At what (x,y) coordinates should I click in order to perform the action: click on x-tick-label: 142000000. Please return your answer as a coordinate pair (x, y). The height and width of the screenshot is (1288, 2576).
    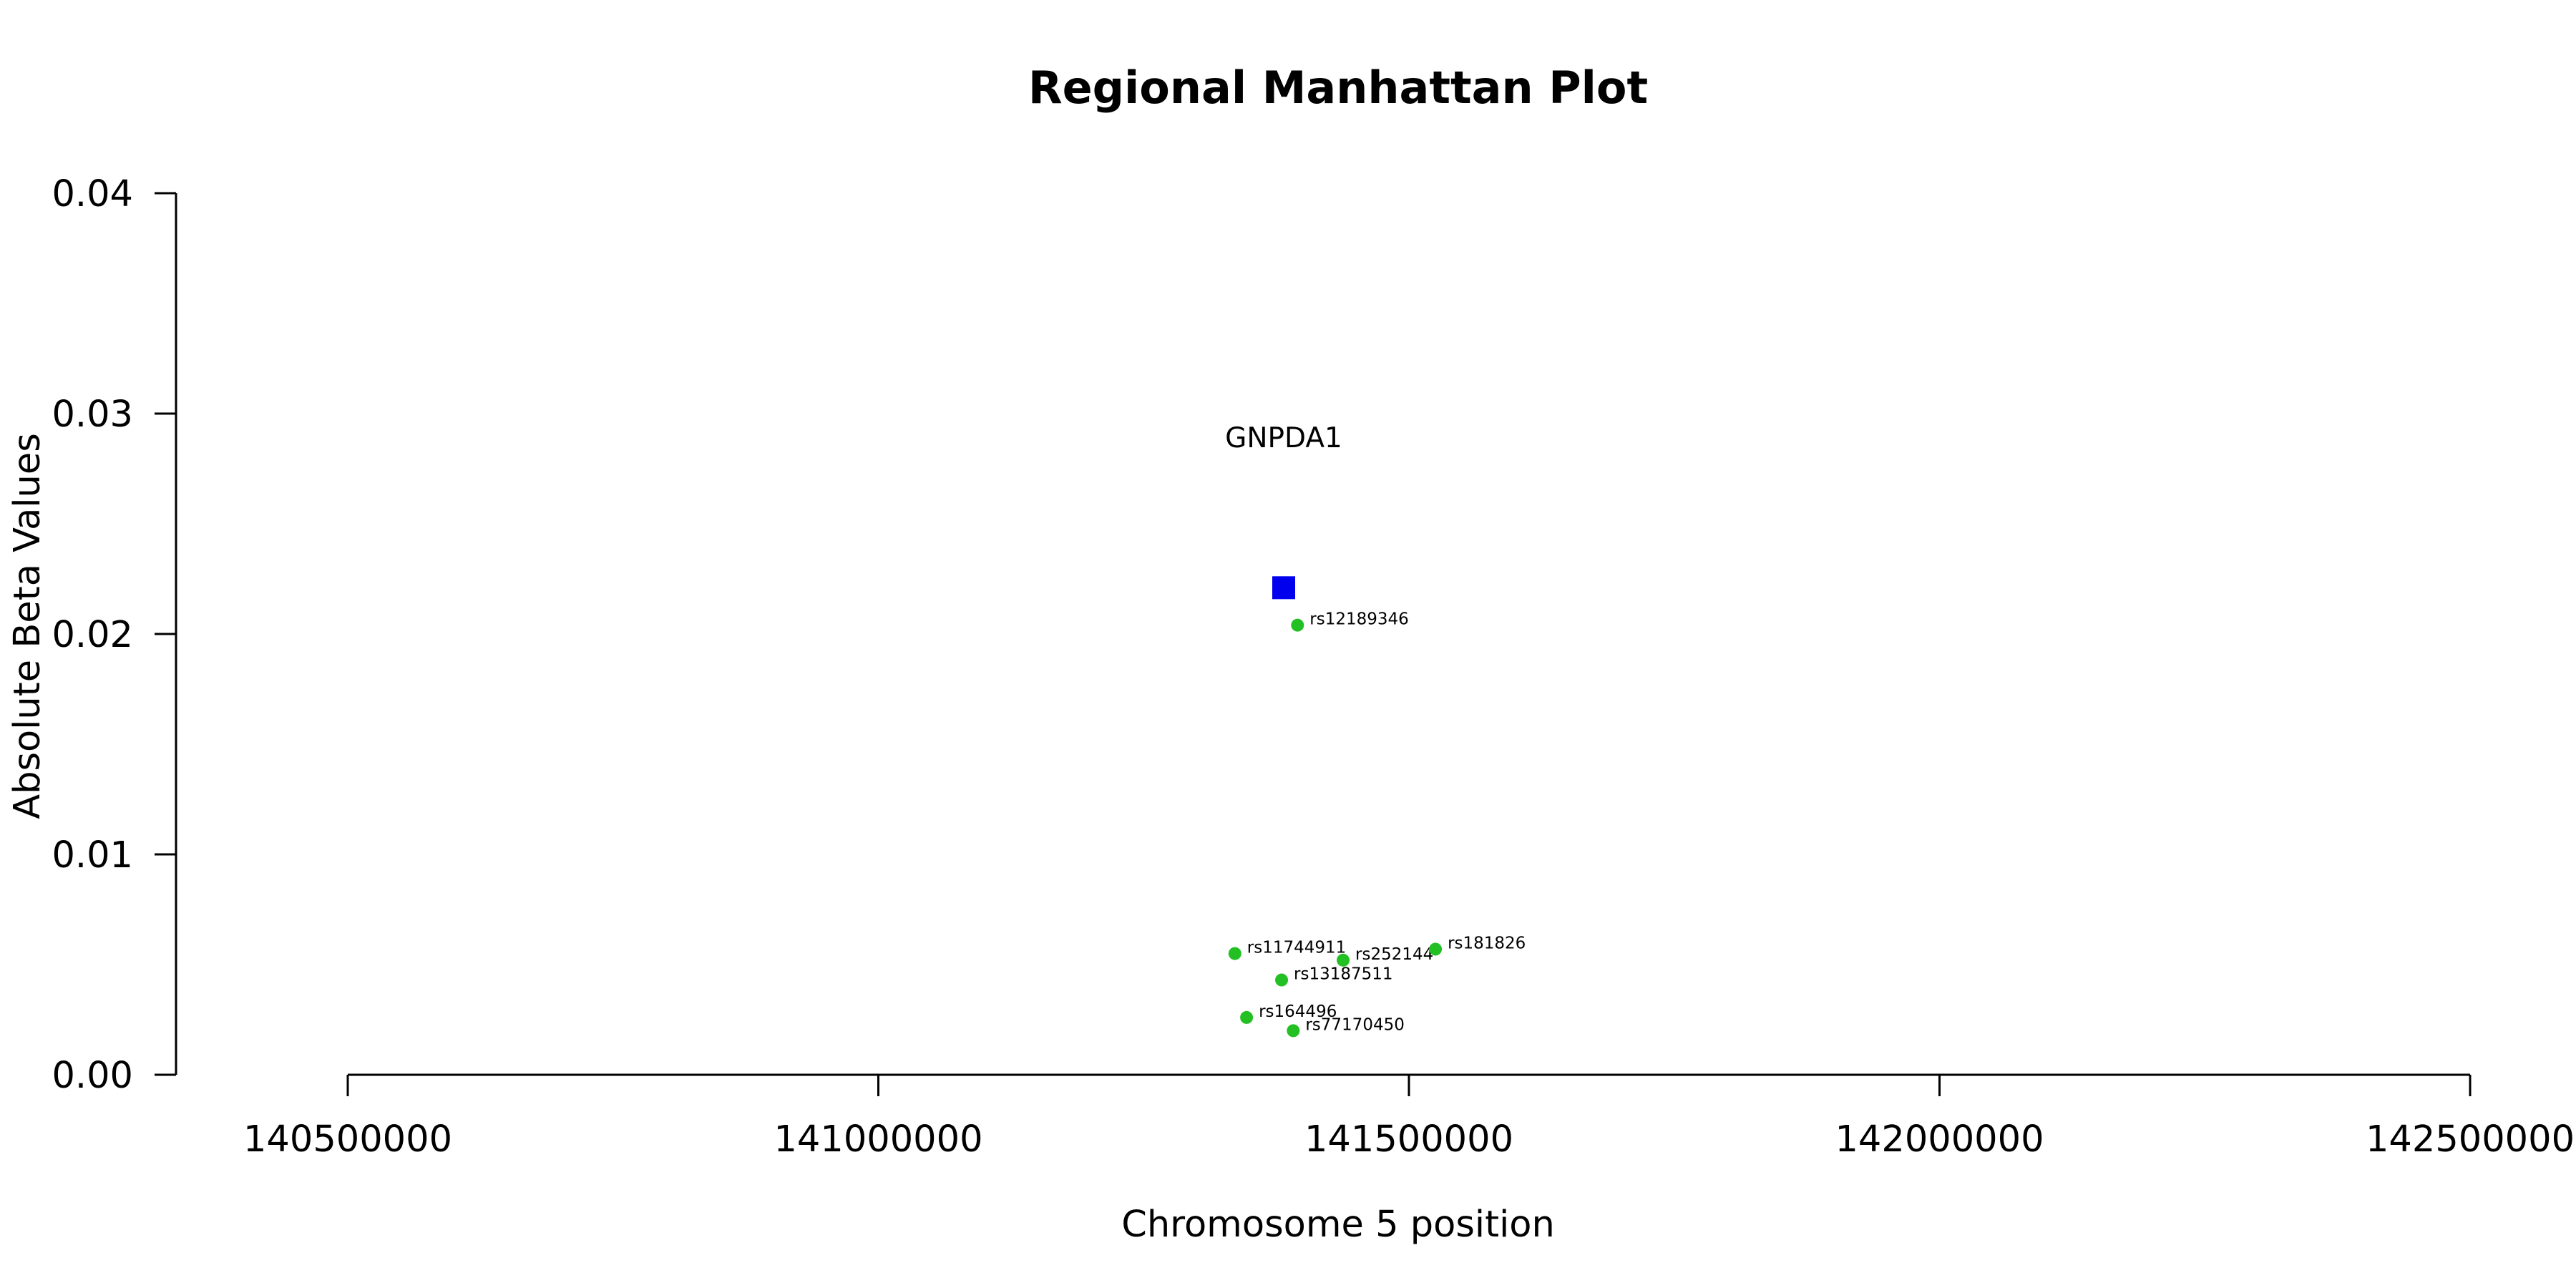
    Looking at the image, I should click on (1939, 1139).